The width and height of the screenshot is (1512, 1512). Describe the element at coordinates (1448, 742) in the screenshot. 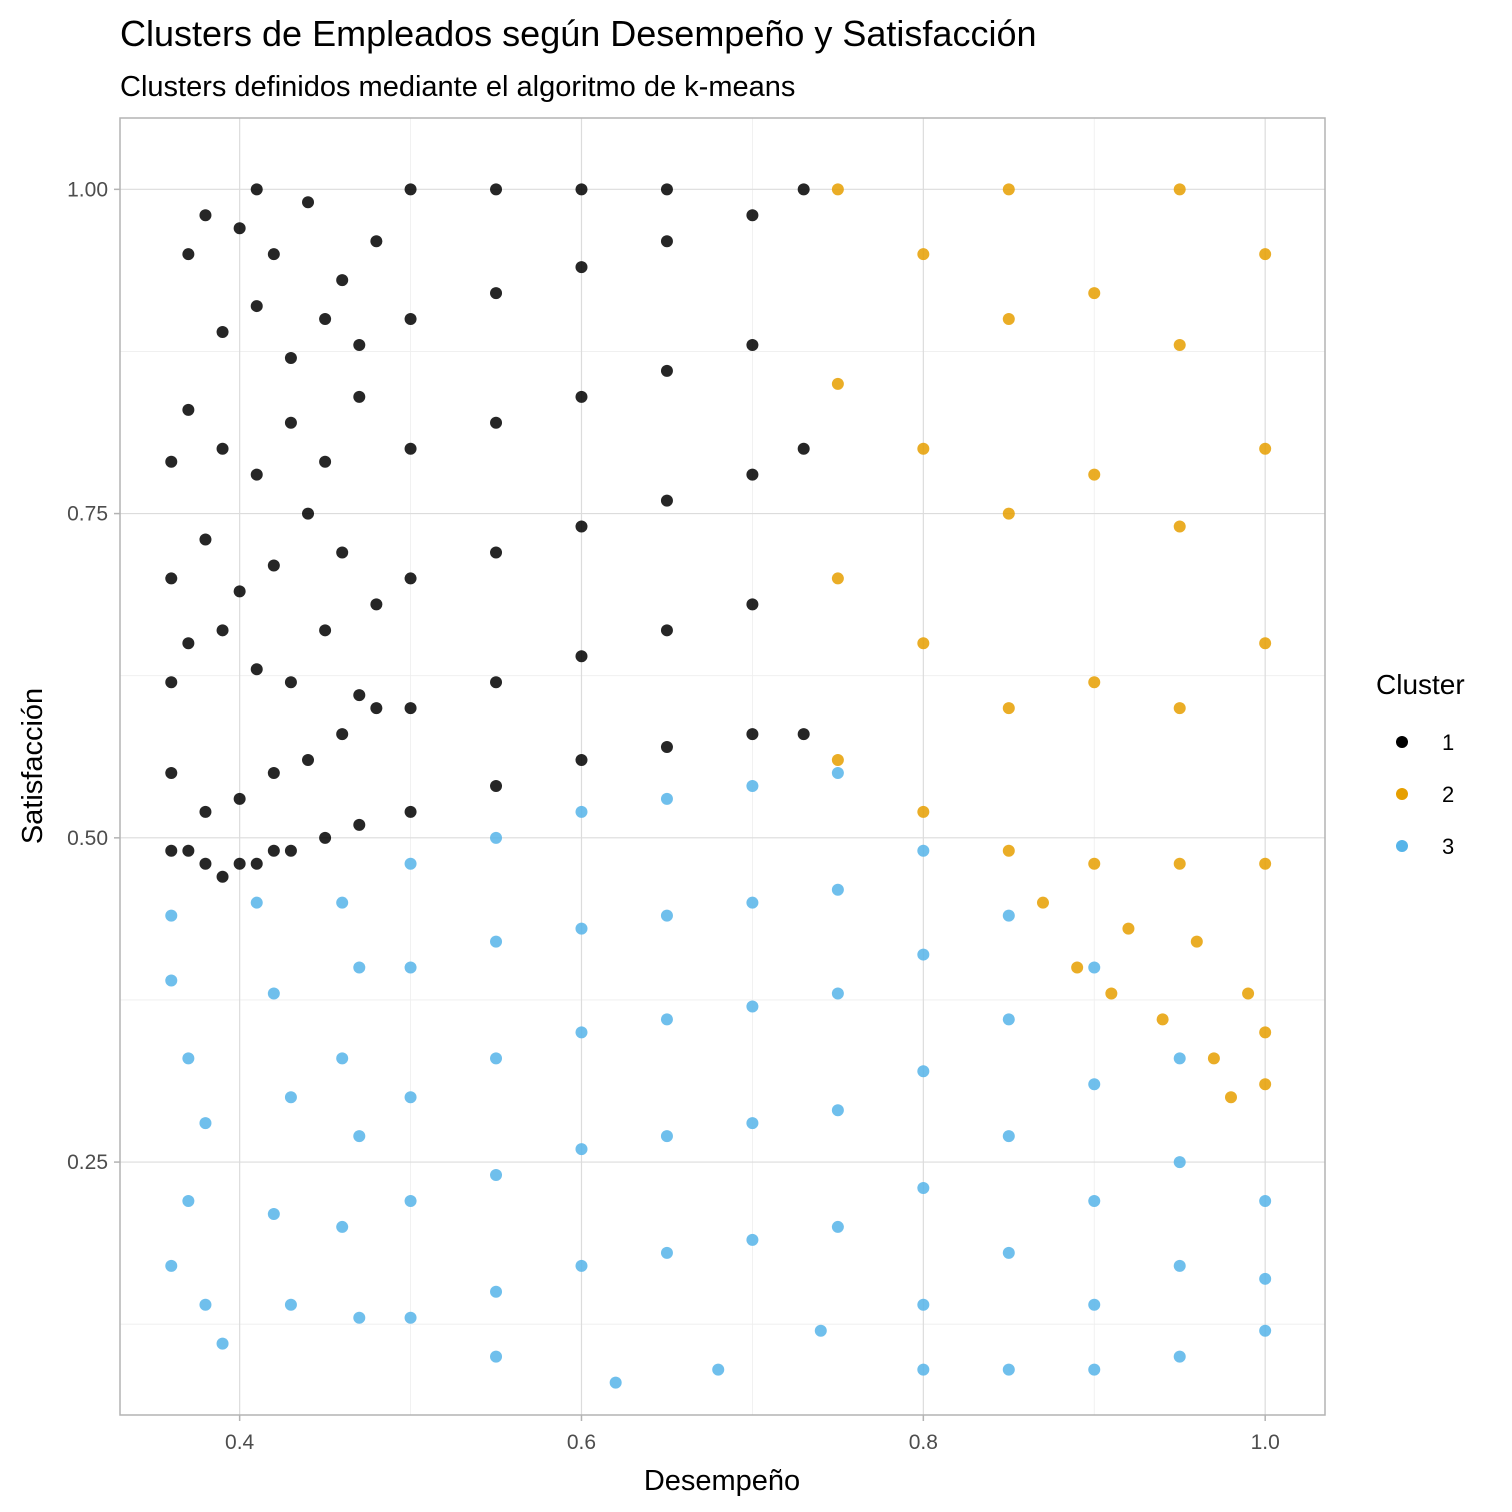

I see `legend-label-1: 1` at that location.